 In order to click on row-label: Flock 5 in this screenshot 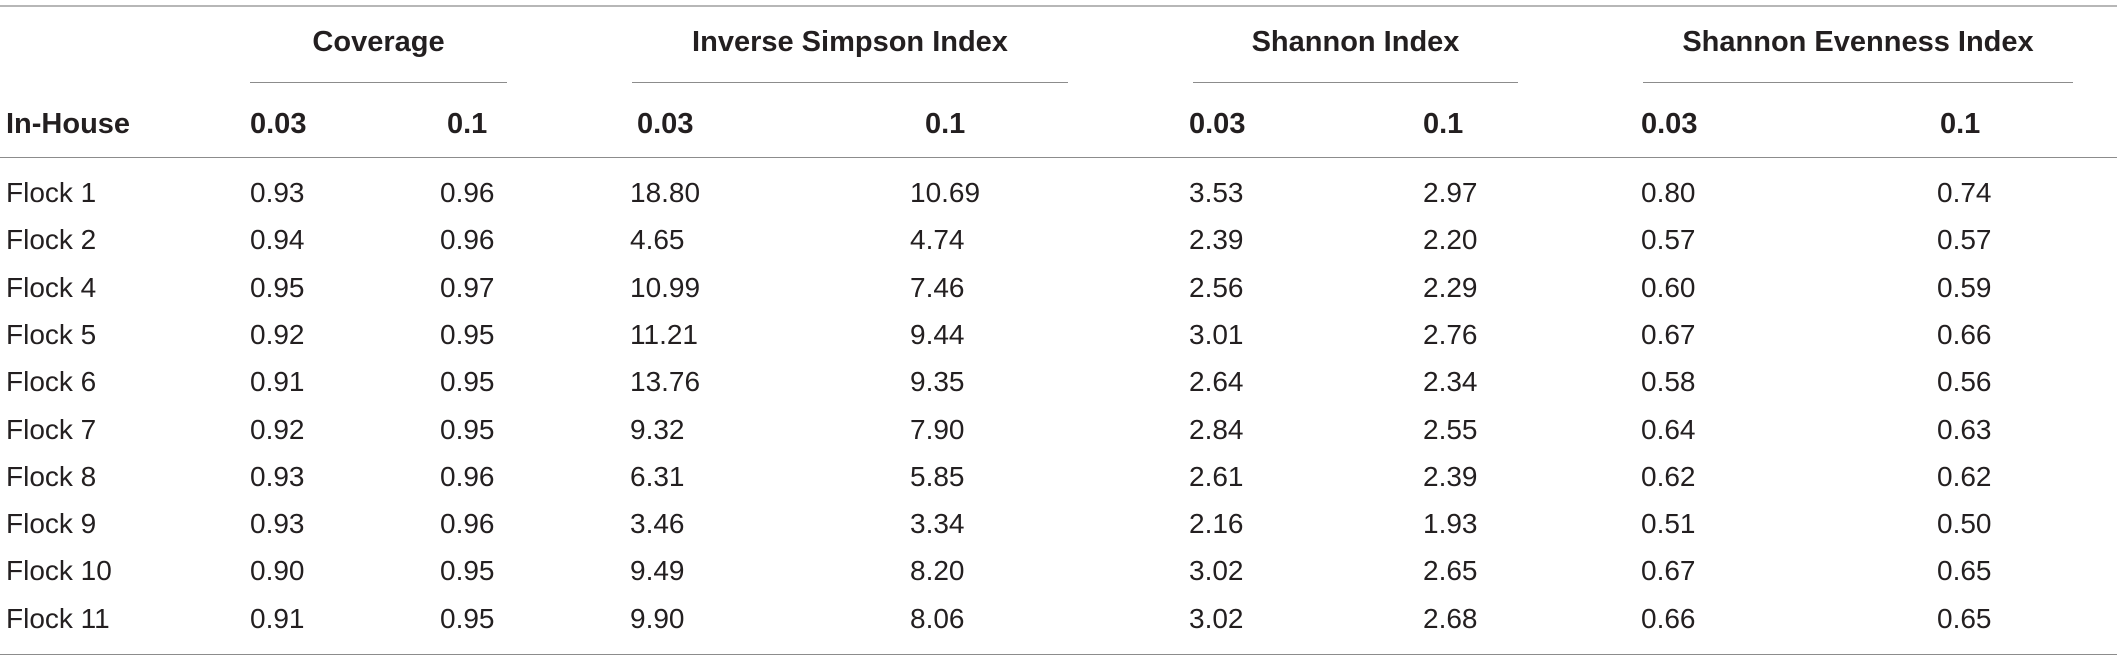, I will do `click(51, 334)`.